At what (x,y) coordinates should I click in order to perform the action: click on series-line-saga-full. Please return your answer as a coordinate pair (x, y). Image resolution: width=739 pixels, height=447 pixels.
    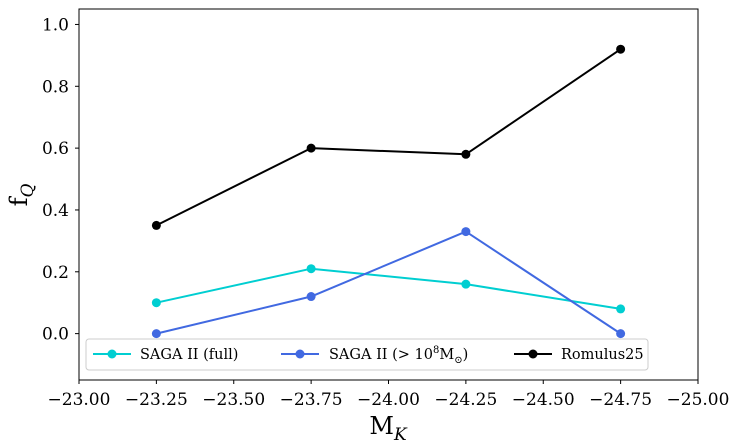
    Looking at the image, I should click on (388, 288).